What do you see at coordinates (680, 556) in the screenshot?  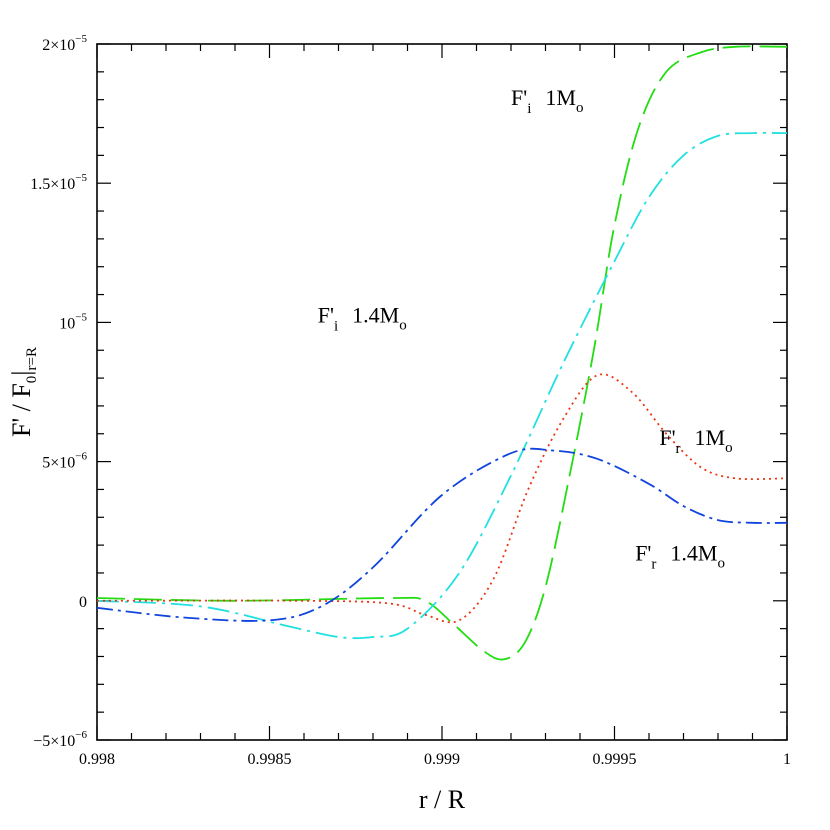 I see `series-annotation-3: F'r 1.4Mo` at bounding box center [680, 556].